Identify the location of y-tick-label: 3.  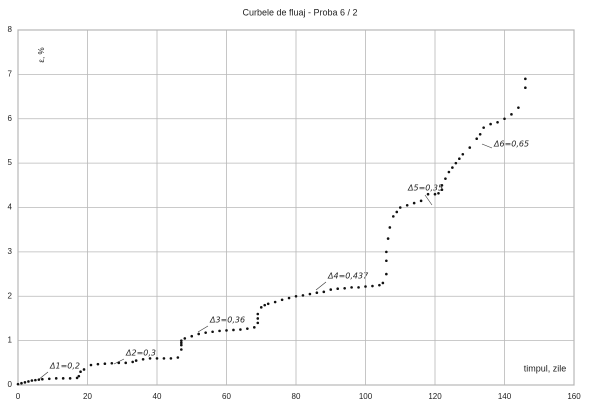
(10, 251).